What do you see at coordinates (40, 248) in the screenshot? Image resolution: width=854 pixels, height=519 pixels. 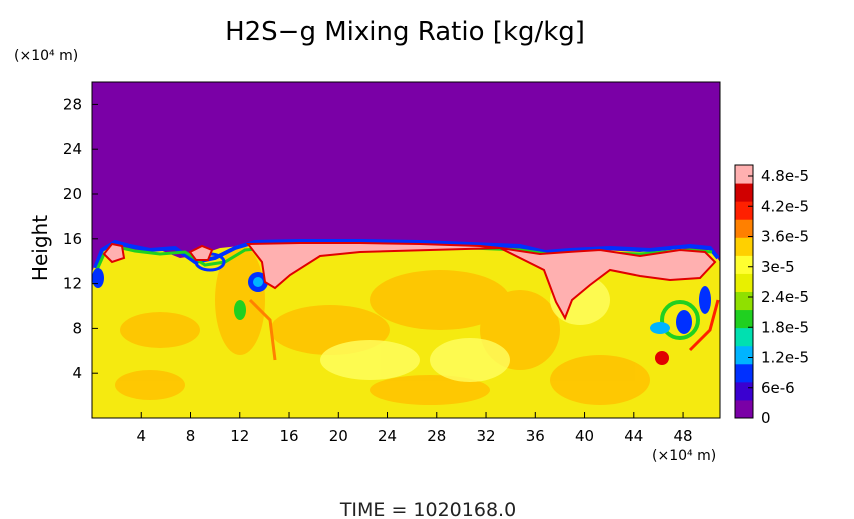 I see `y-axis-label: Height` at bounding box center [40, 248].